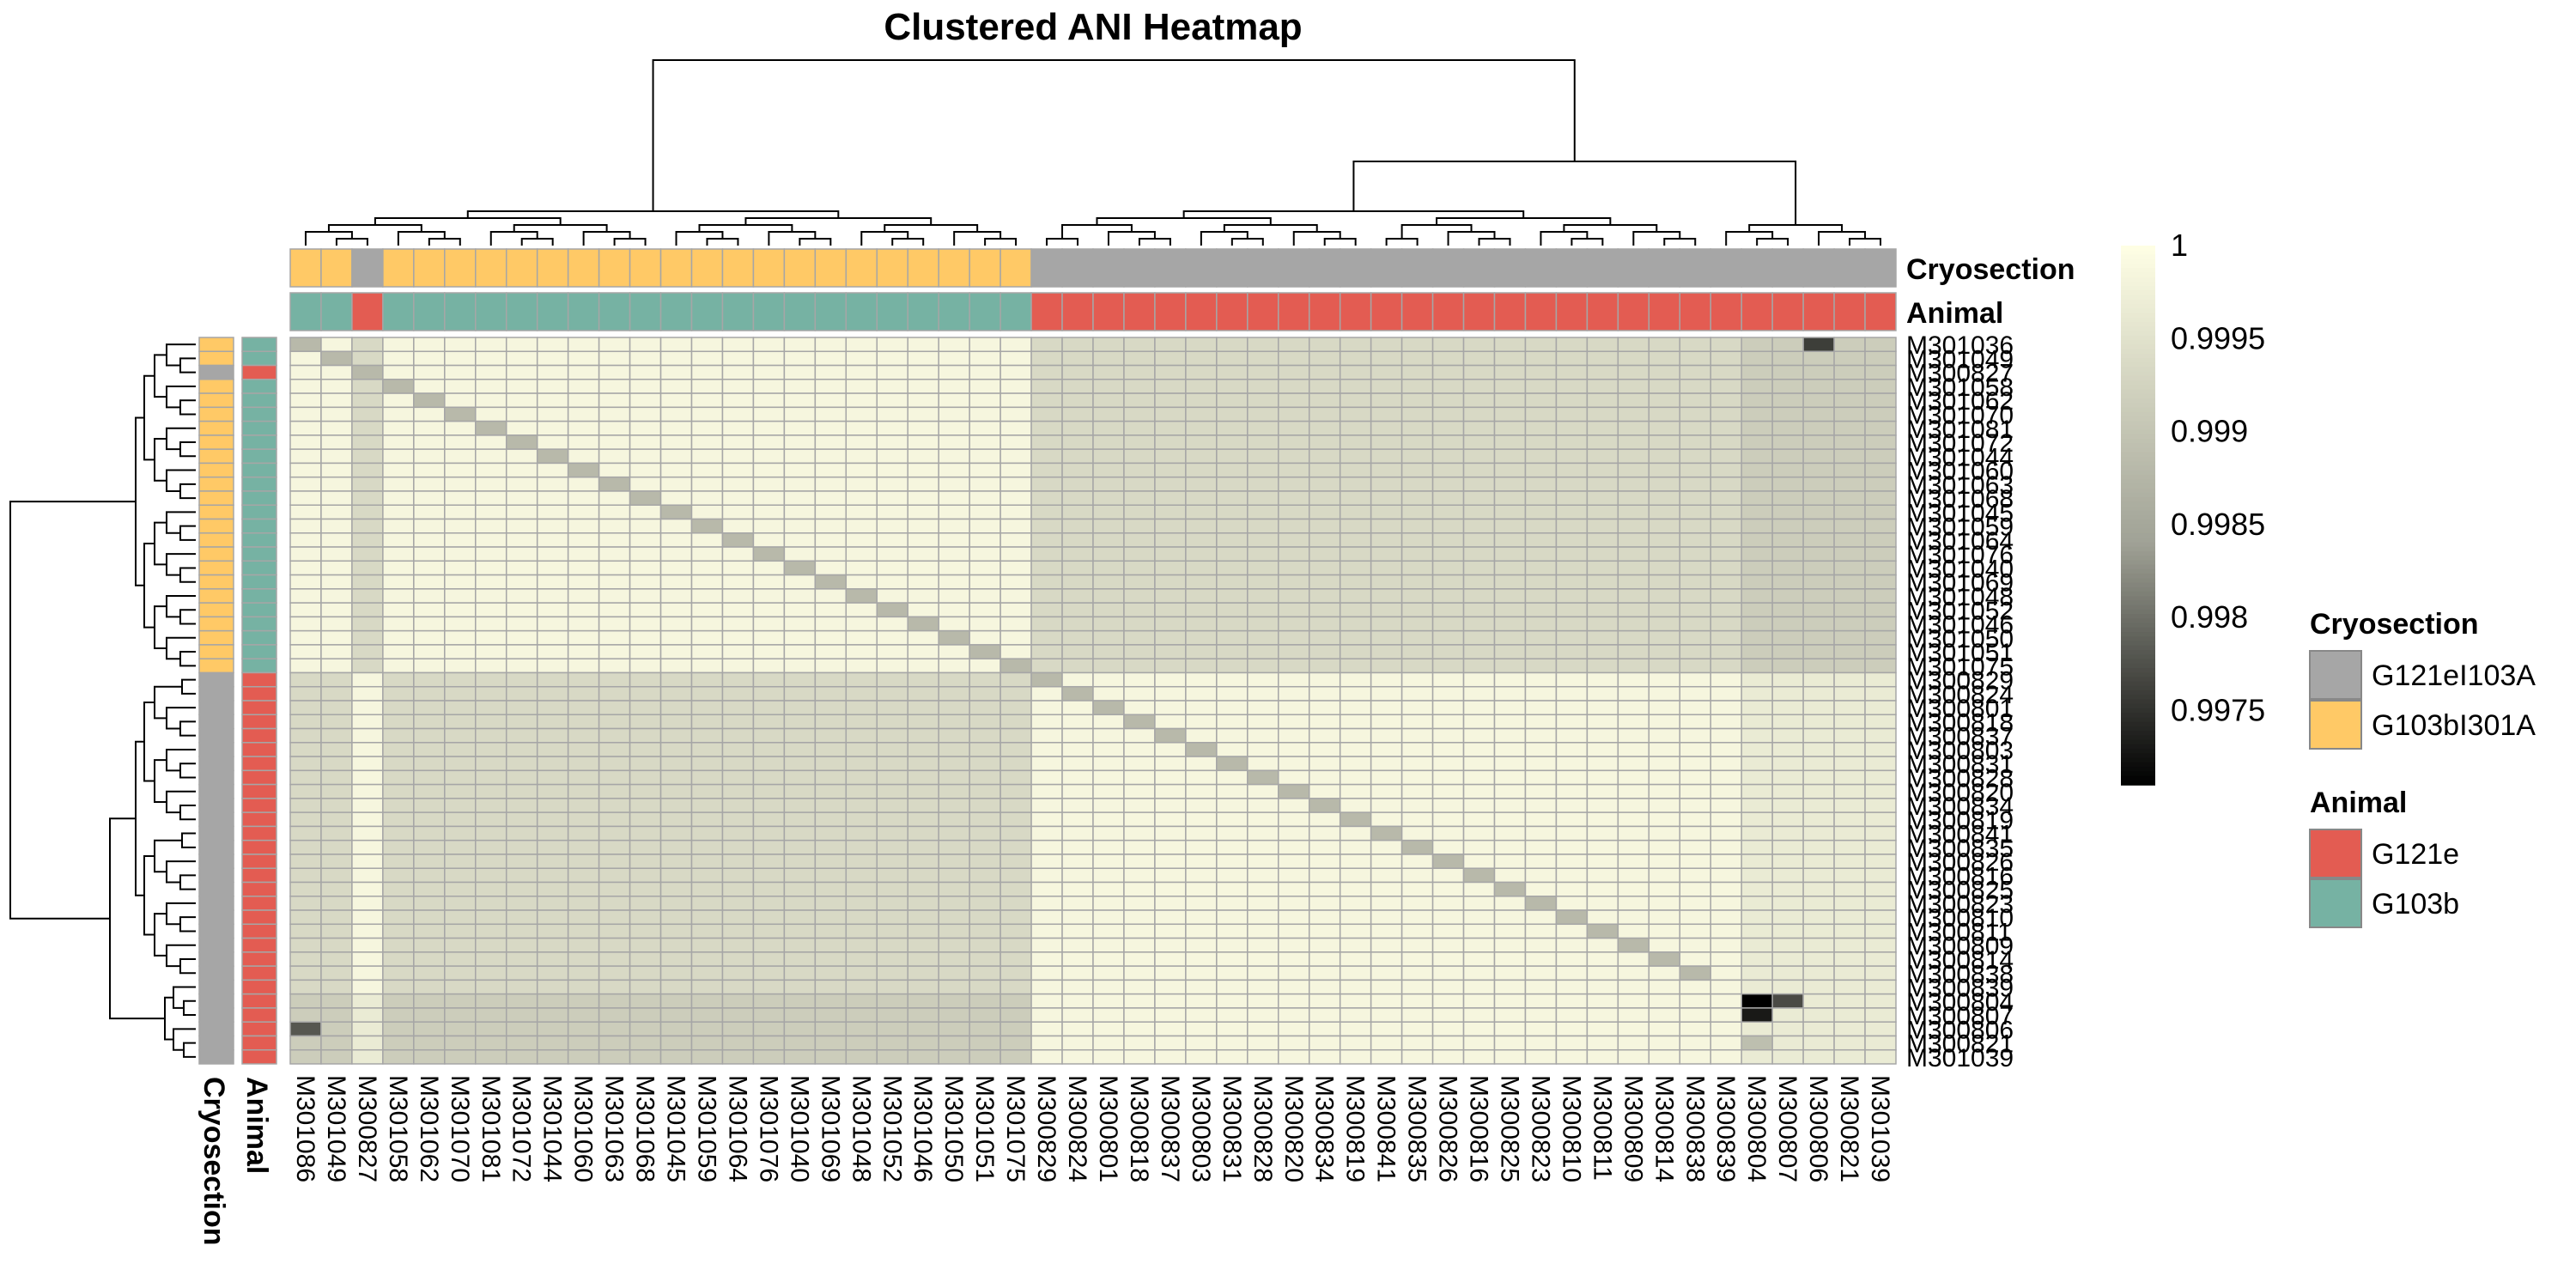 This screenshot has width=2576, height=1288. I want to click on colorbar-segment, so click(2138, 486).